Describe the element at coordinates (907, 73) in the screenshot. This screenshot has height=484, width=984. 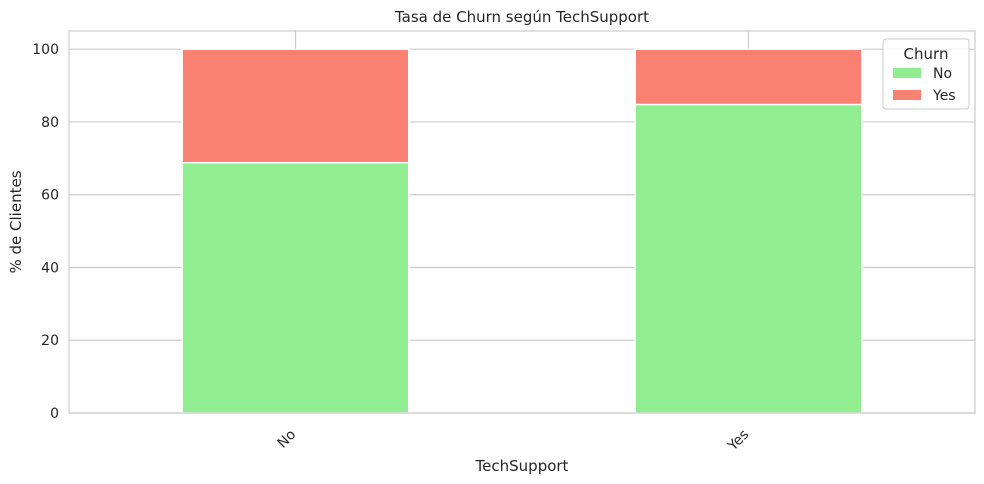
I see `legend-swatch-no` at that location.